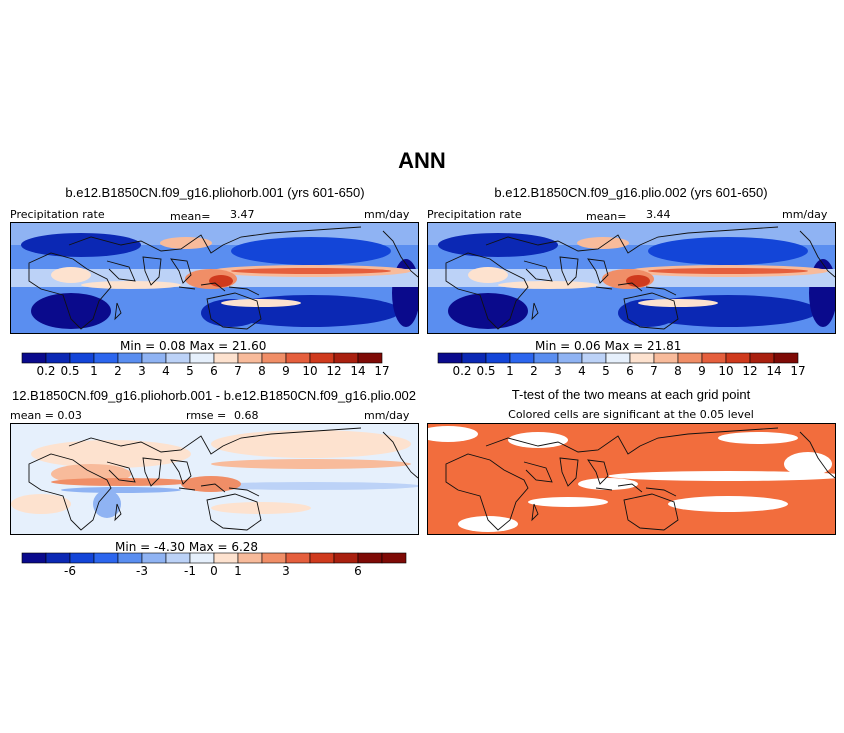  I want to click on colorbar-tick-label: 6, so click(214, 371).